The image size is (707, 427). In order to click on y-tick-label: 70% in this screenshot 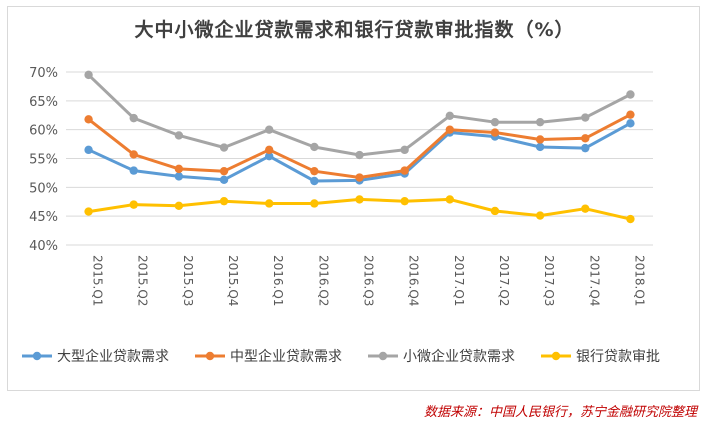, I will do `click(43, 73)`.